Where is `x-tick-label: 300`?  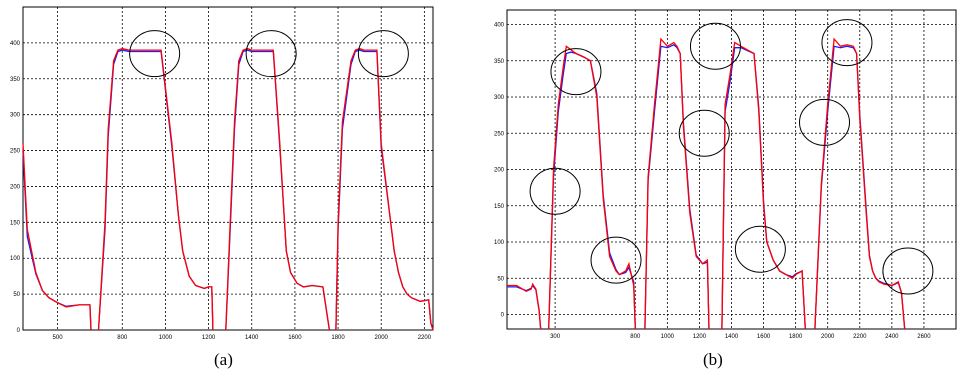 x-tick-label: 300 is located at coordinates (555, 337).